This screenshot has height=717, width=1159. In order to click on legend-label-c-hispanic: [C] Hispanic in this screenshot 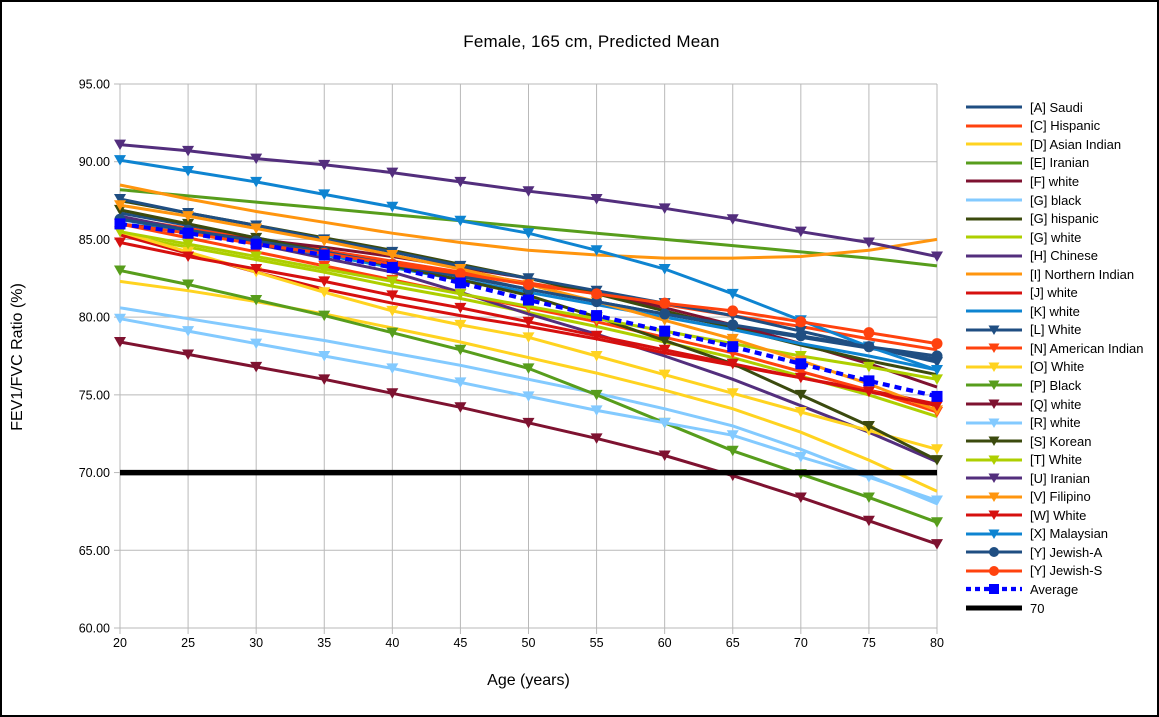, I will do `click(1065, 126)`.